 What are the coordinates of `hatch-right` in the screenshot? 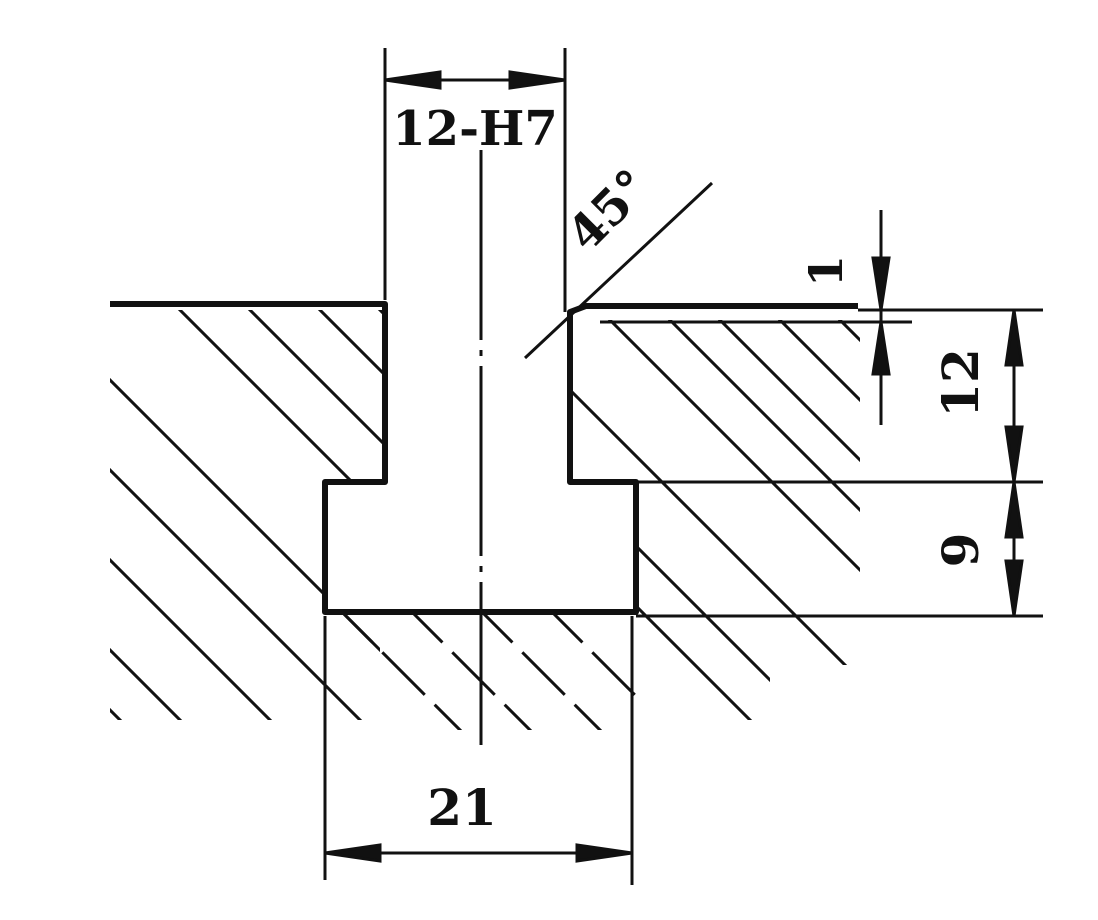 It's located at (715, 520).